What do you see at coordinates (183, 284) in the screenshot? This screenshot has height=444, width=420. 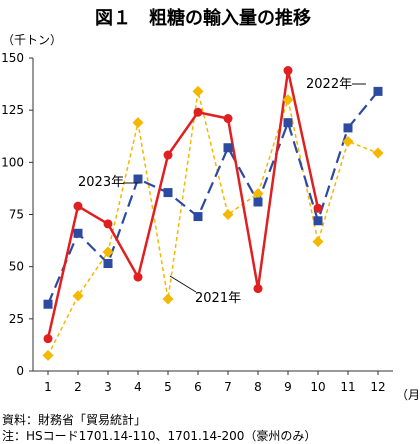 I see `annotation-2021-leader` at bounding box center [183, 284].